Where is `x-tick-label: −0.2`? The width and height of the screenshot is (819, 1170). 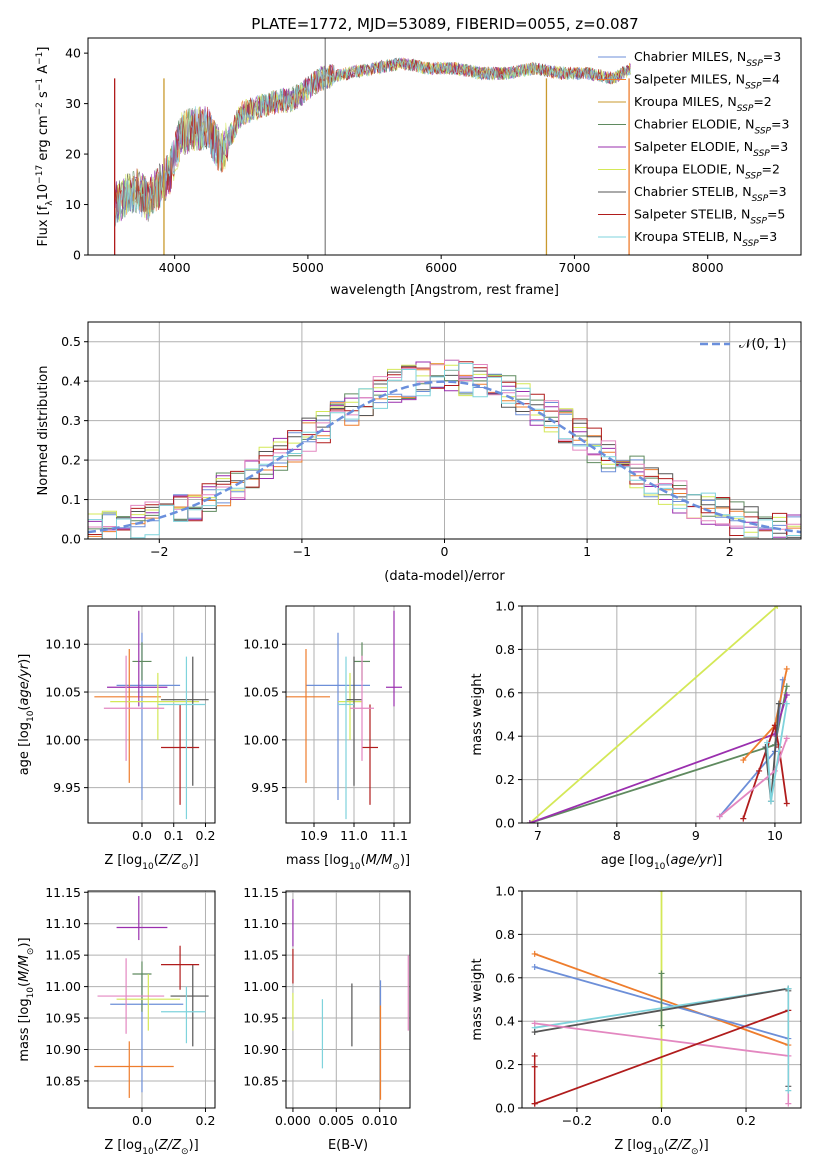
x-tick-label: −0.2 is located at coordinates (577, 1120).